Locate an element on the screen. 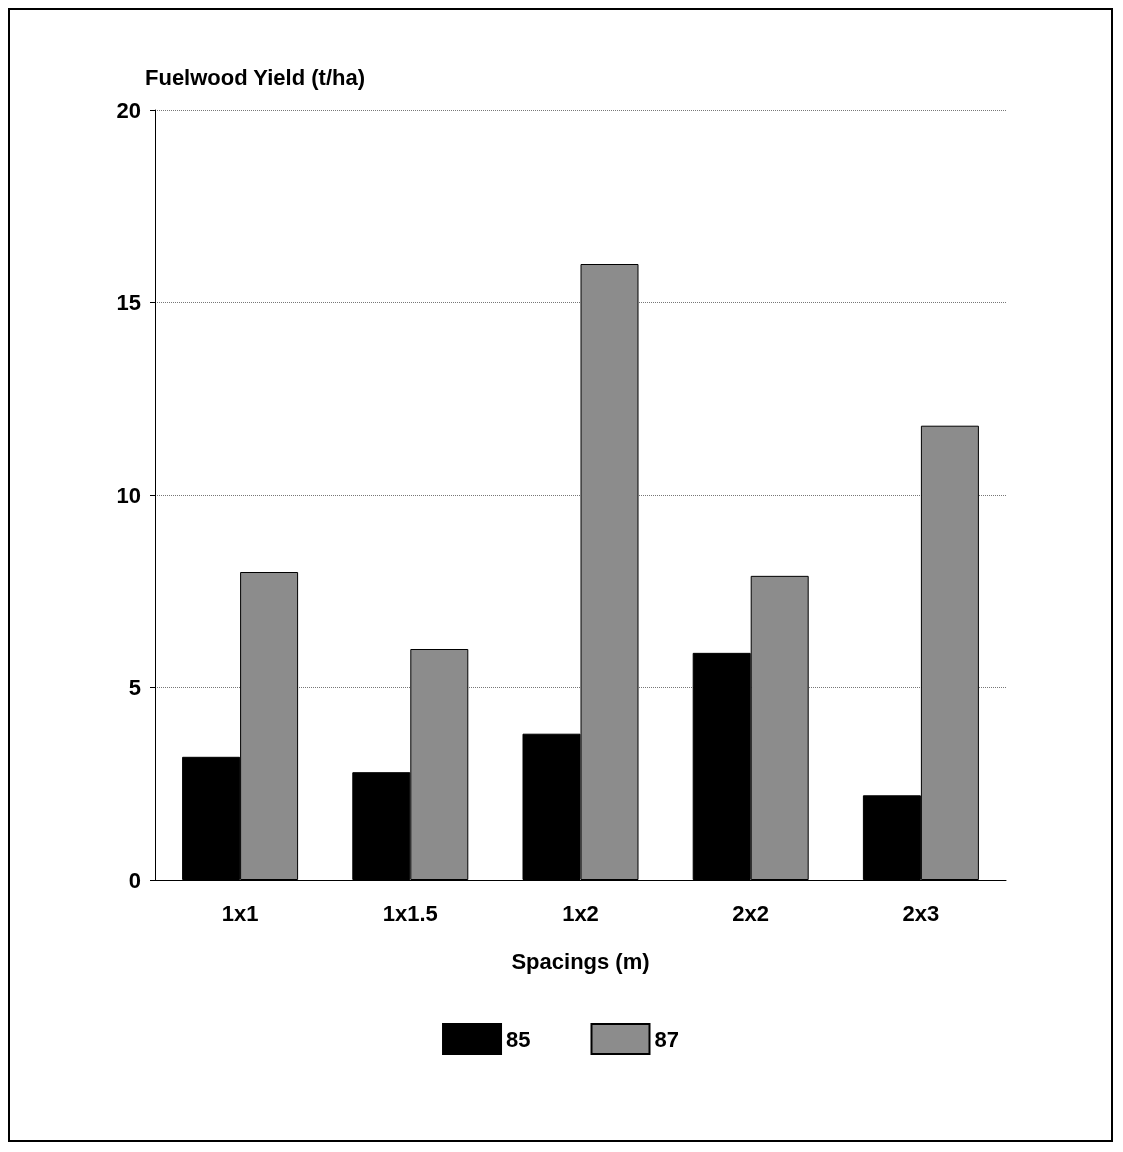 The width and height of the screenshot is (1123, 1152). x-tick-label: 1x2 is located at coordinates (580, 913).